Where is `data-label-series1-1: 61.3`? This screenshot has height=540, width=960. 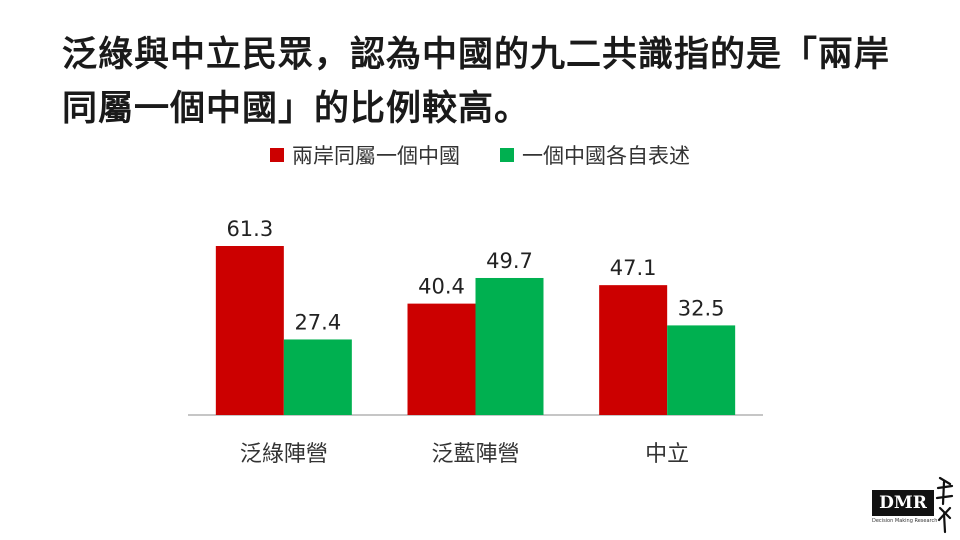
data-label-series1-1: 61.3 is located at coordinates (249, 229).